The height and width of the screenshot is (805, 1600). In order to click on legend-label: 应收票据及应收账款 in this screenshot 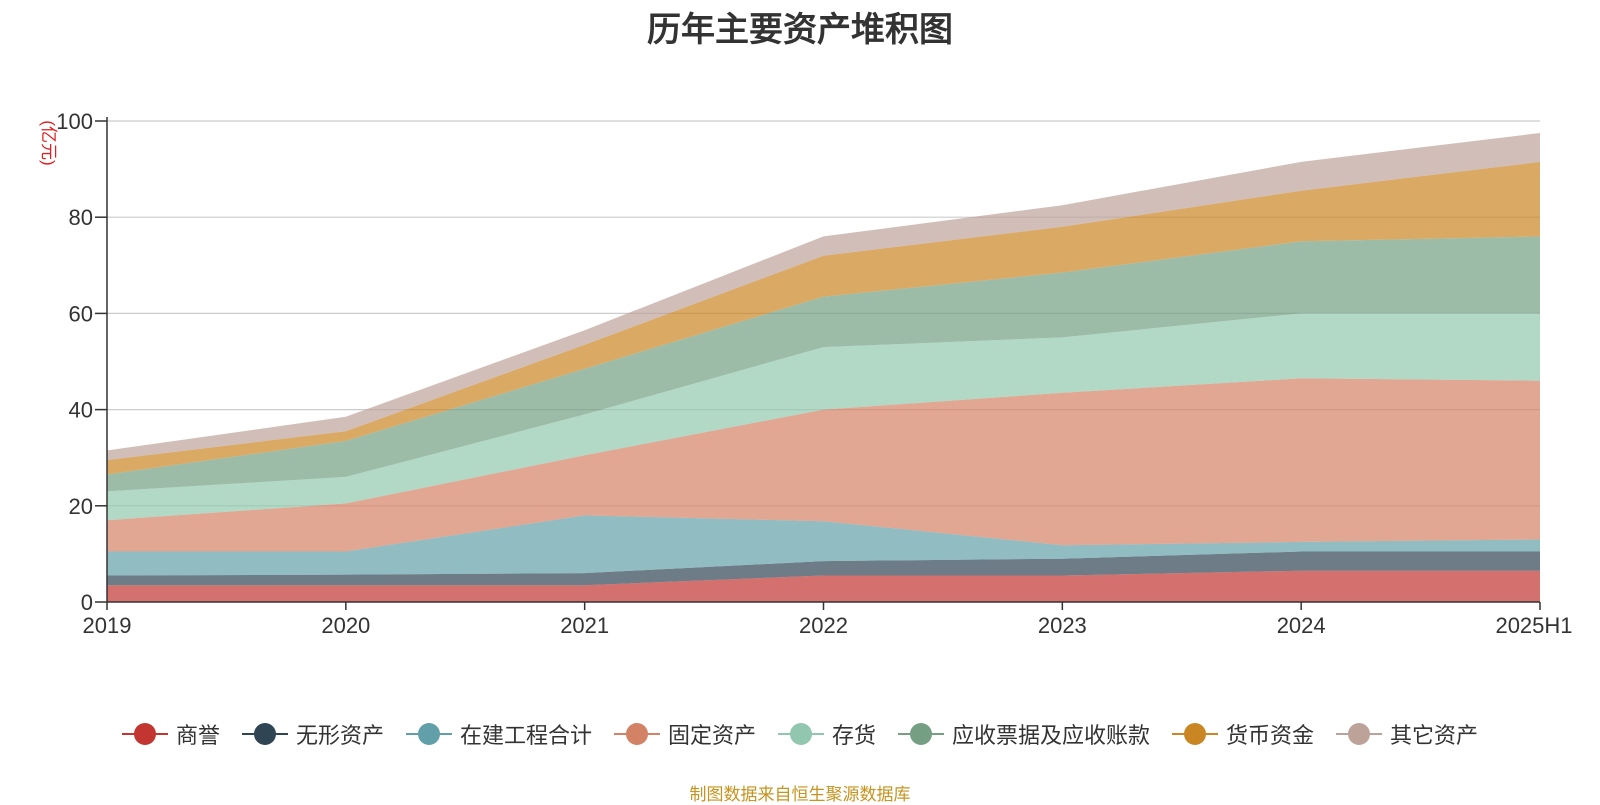, I will do `click(1051, 735)`.